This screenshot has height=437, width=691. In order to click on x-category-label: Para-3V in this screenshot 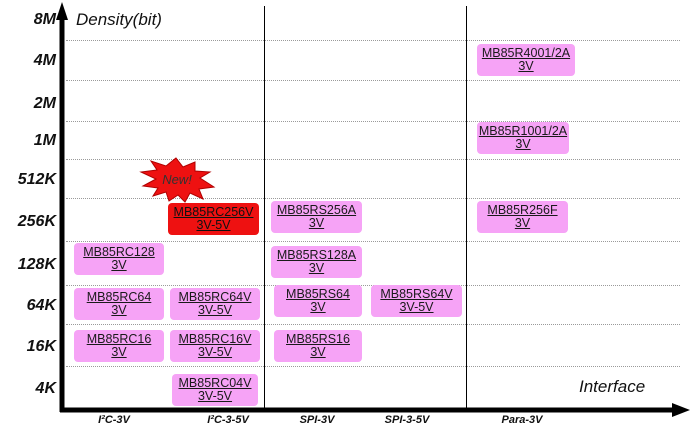, I will do `click(522, 420)`.